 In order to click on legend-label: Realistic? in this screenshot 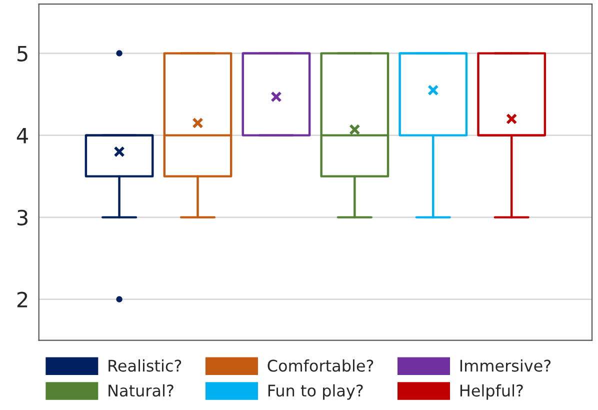, I will do `click(145, 365)`.